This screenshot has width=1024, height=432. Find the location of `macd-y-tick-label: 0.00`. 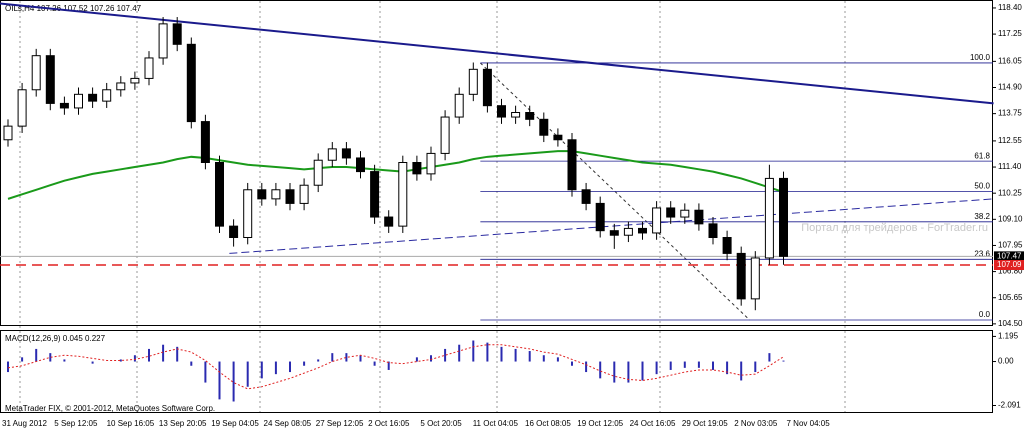

macd-y-tick-label: 0.00 is located at coordinates (1006, 361).